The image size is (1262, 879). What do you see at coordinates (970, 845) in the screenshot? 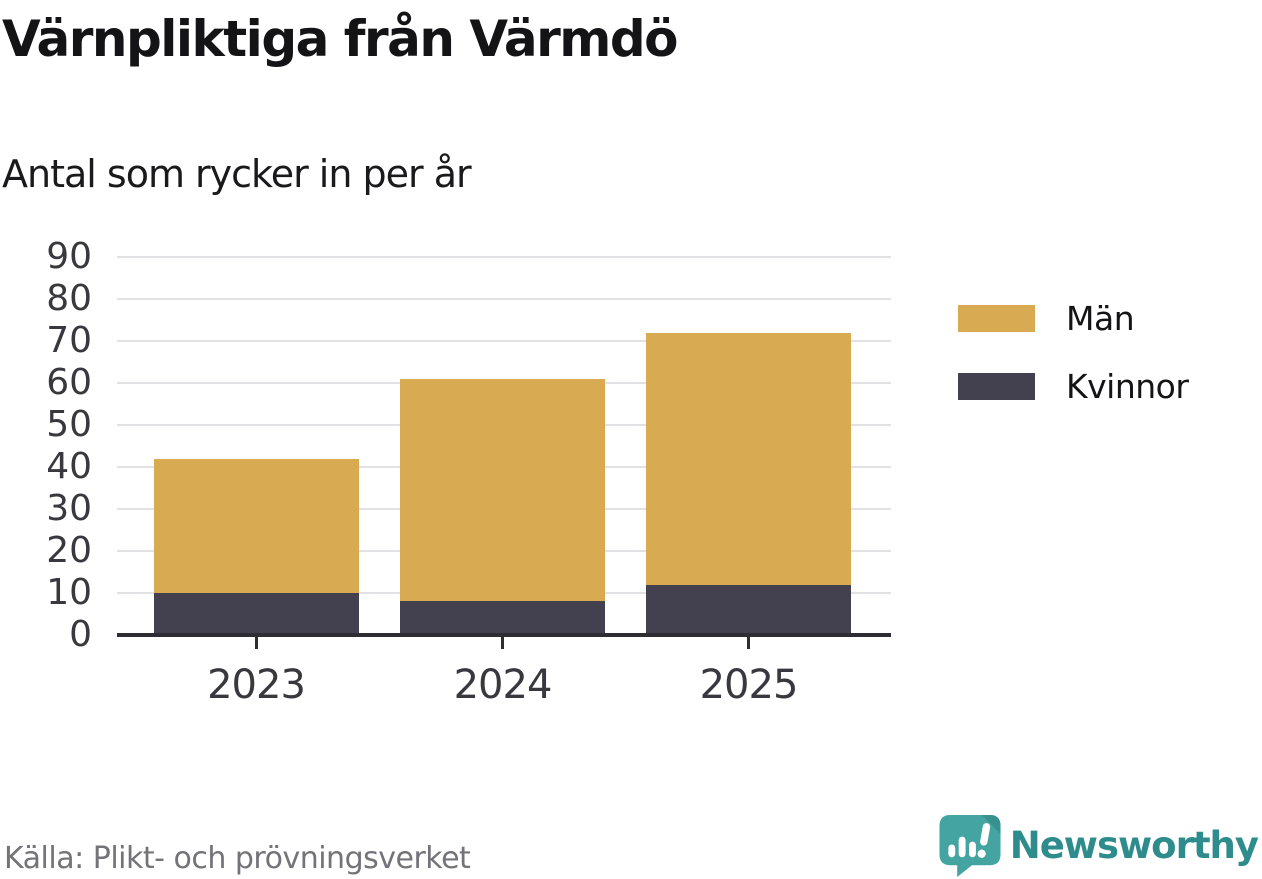
I see `newsworthy-logo-icon` at bounding box center [970, 845].